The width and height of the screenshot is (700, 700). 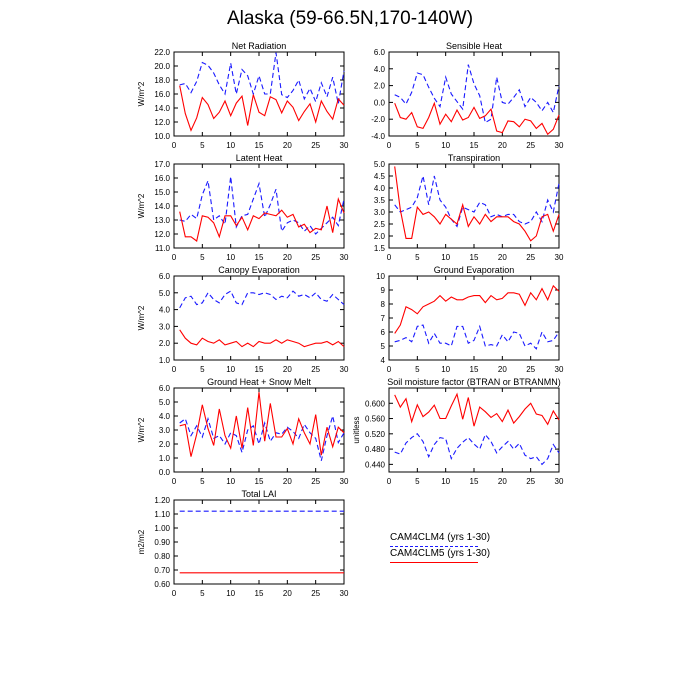 I want to click on y-tick-label: 1.20, so click(x=162, y=500).